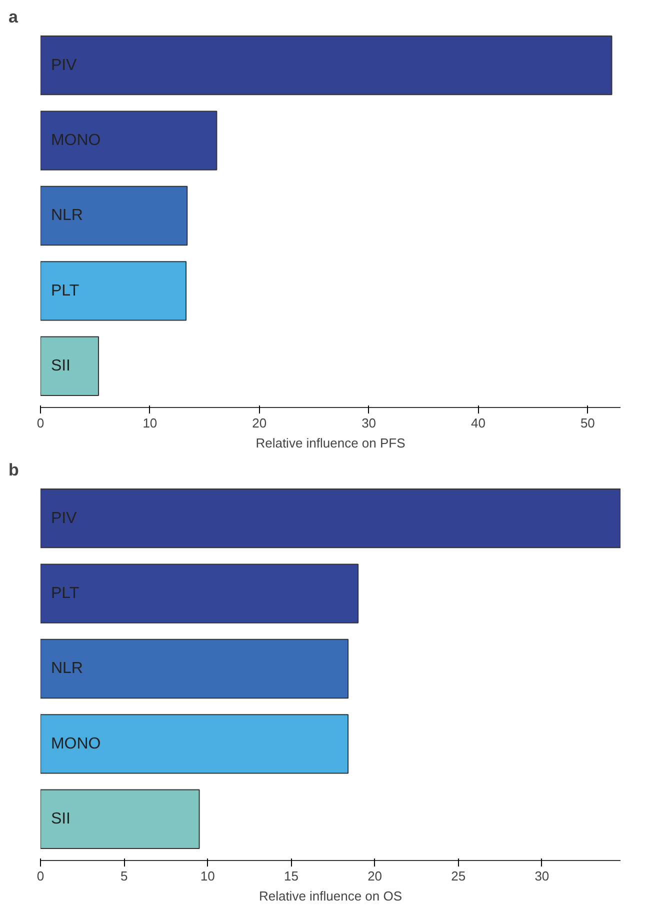 This screenshot has width=660, height=906. Describe the element at coordinates (330, 896) in the screenshot. I see `x-axis-title: Relative influence on OS` at that location.